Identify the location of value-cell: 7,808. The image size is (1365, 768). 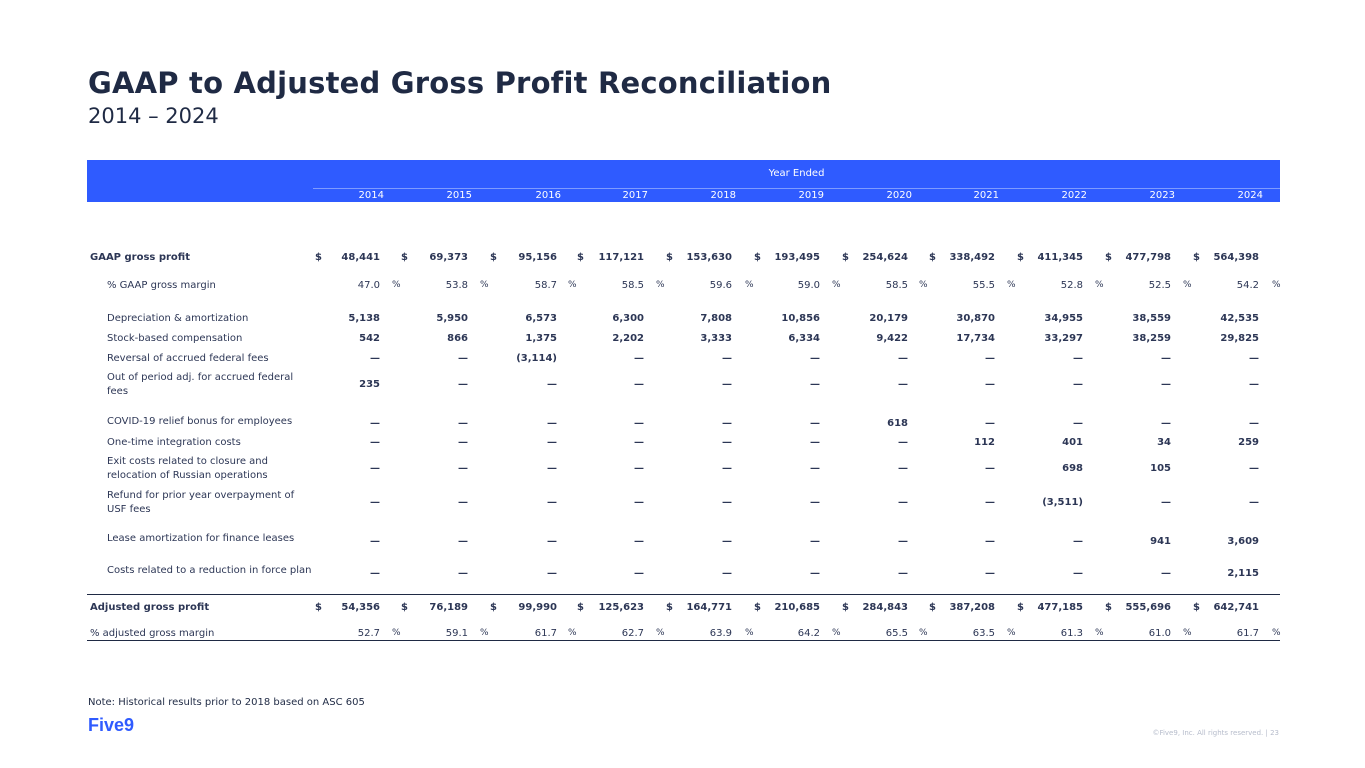
(716, 318).